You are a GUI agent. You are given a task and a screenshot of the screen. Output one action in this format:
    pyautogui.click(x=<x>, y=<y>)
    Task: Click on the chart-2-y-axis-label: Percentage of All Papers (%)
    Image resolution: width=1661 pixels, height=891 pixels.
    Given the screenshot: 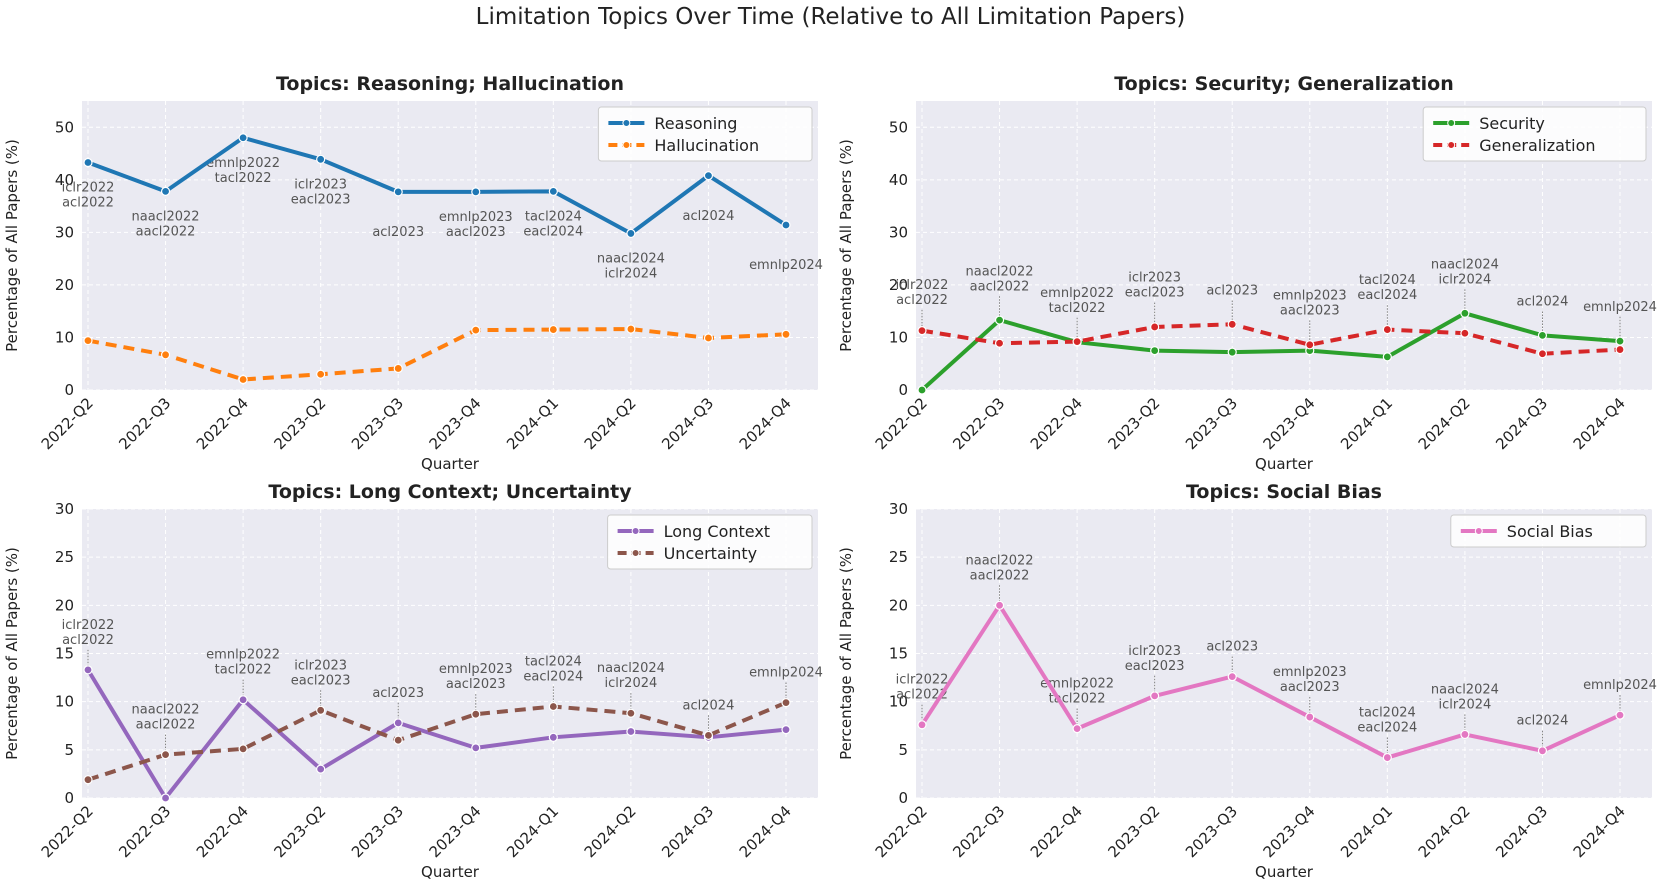 What is the action you would take?
    pyautogui.click(x=12, y=653)
    